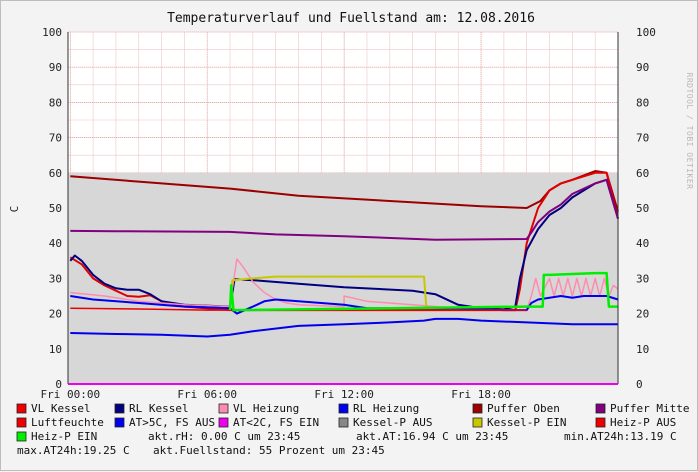 This screenshot has height=472, width=698. I want to click on legend-label: Kessel-P AUS, so click(392, 422).